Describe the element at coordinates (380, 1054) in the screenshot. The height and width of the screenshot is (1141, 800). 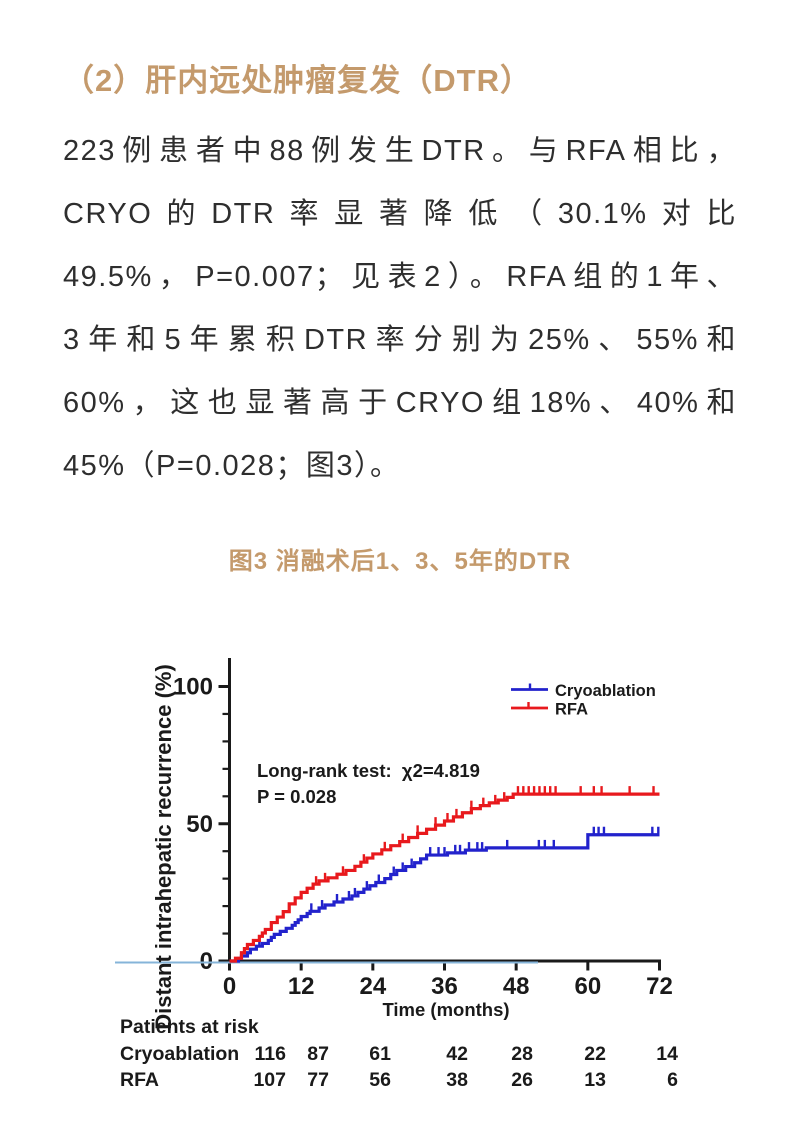
I see `at-risk-count: 61` at that location.